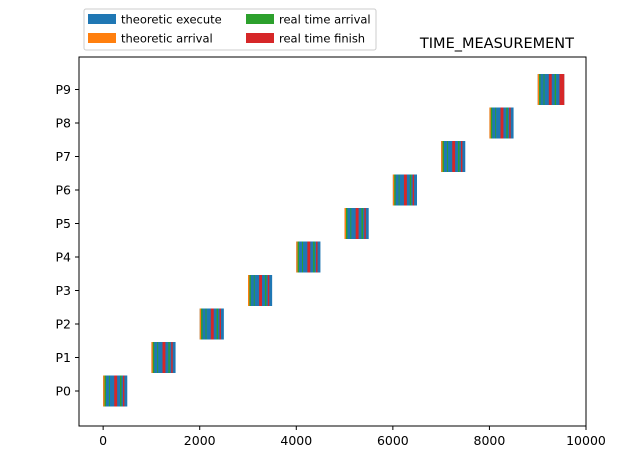 The height and width of the screenshot is (476, 634). I want to click on y-tick-label-p4: P4, so click(64, 257).